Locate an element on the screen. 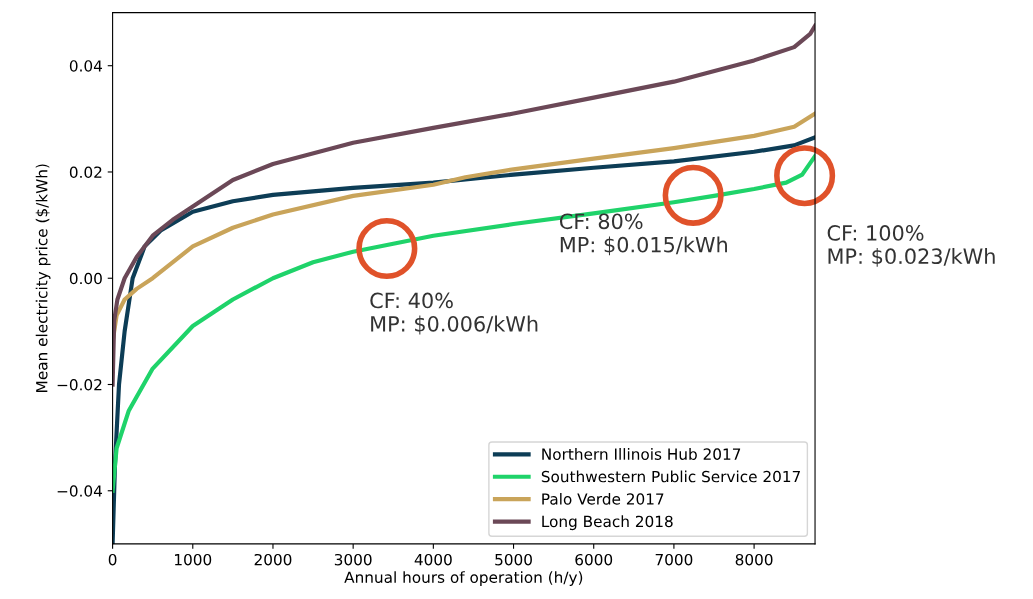 Image resolution: width=1033 pixels, height=599 pixels. x-tick-label: 1000 is located at coordinates (193, 559).